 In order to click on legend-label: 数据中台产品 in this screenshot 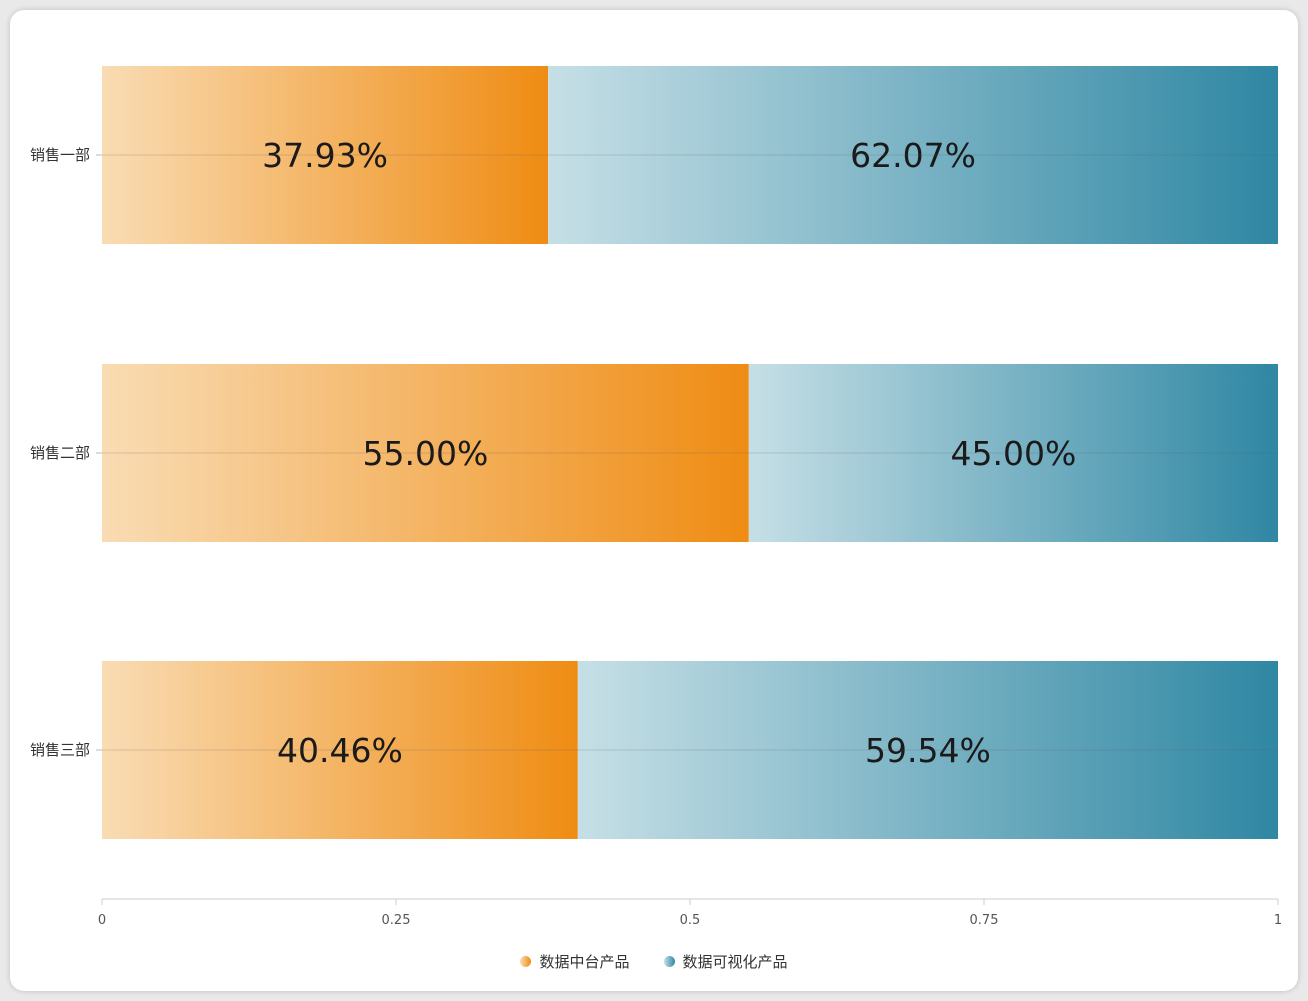, I will do `click(584, 962)`.